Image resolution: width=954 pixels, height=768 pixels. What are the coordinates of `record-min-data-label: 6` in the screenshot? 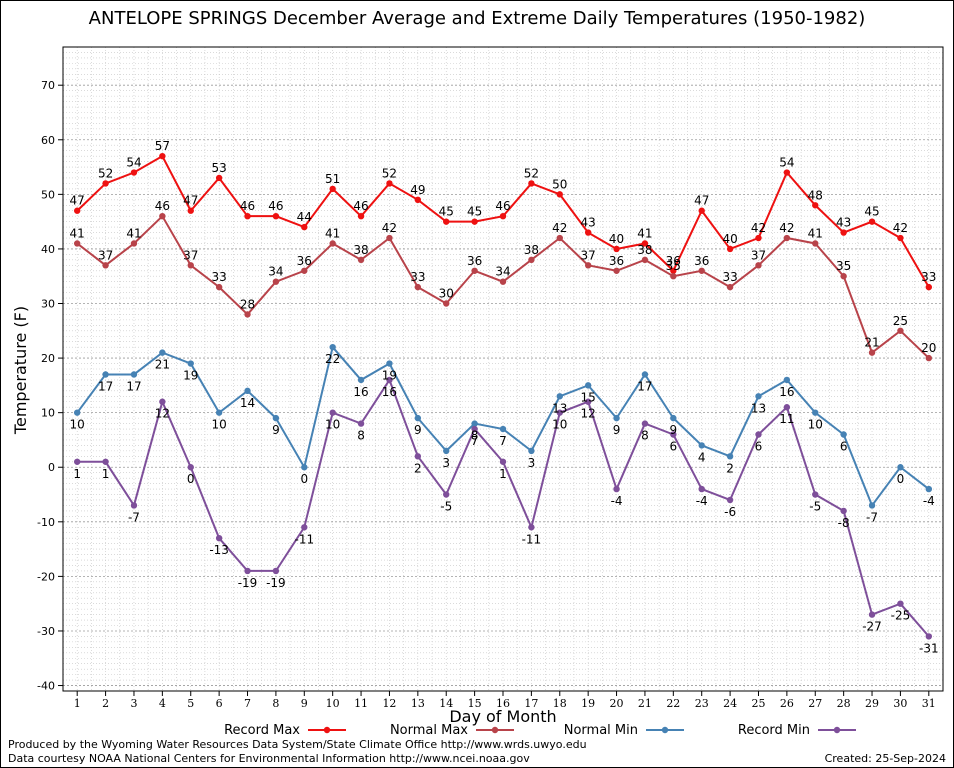 It's located at (674, 446).